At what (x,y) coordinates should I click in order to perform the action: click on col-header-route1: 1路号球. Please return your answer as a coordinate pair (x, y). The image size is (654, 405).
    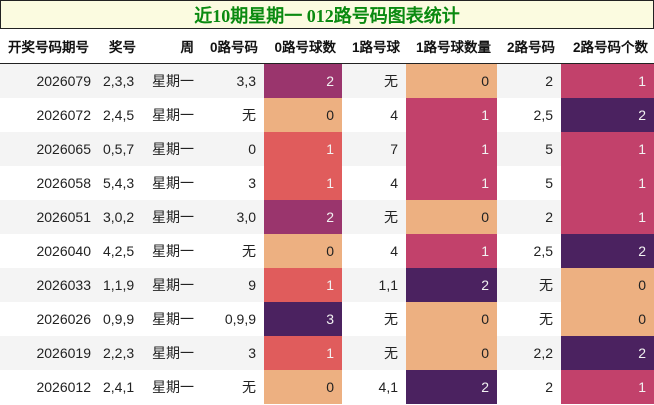
    Looking at the image, I should click on (374, 46).